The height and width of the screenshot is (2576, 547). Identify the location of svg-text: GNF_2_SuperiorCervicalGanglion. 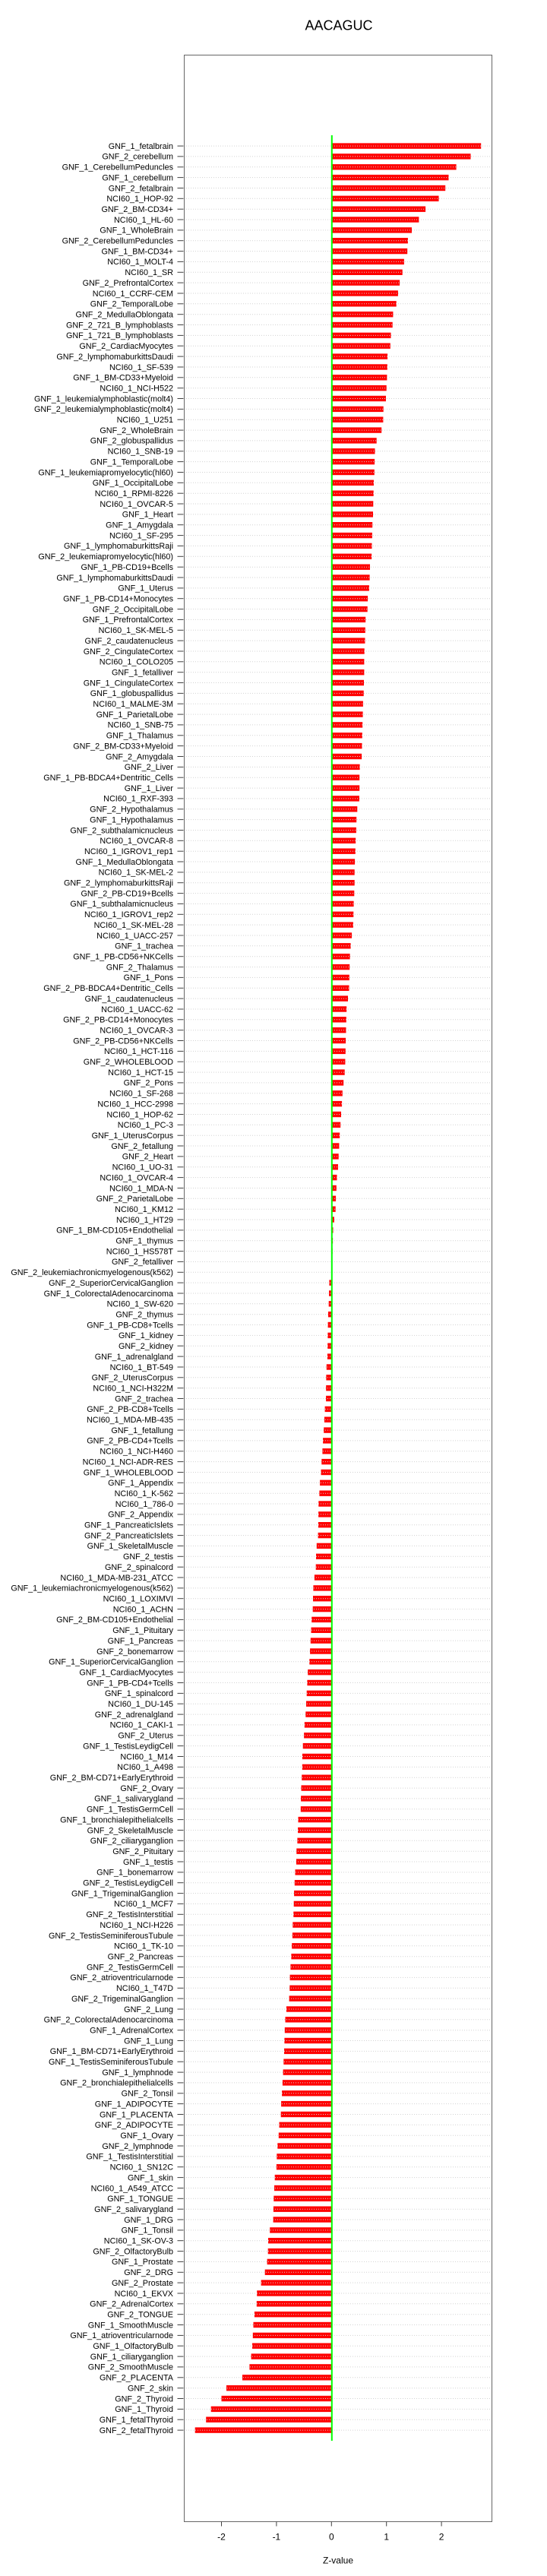
(111, 1283).